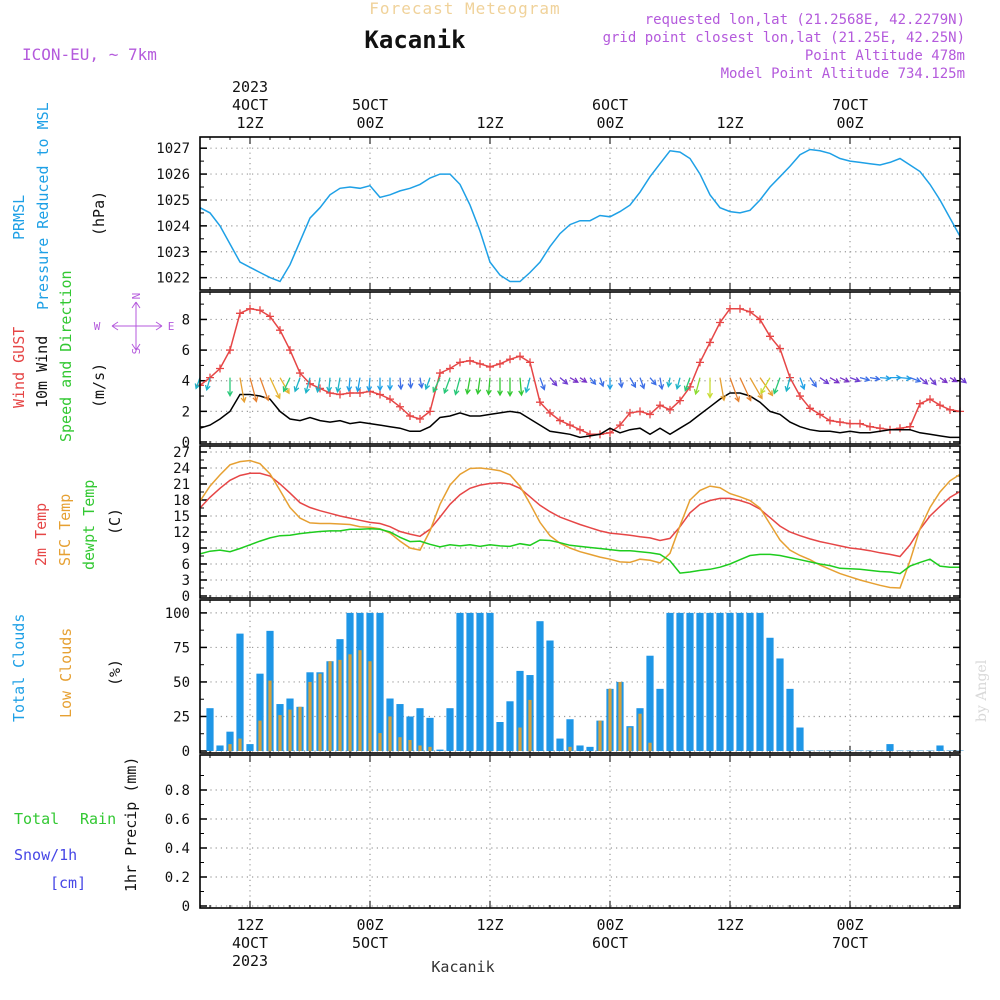 Image resolution: width=1000 pixels, height=1000 pixels. What do you see at coordinates (89, 525) in the screenshot?
I see `temp-label-dew: dewpt Temp` at bounding box center [89, 525].